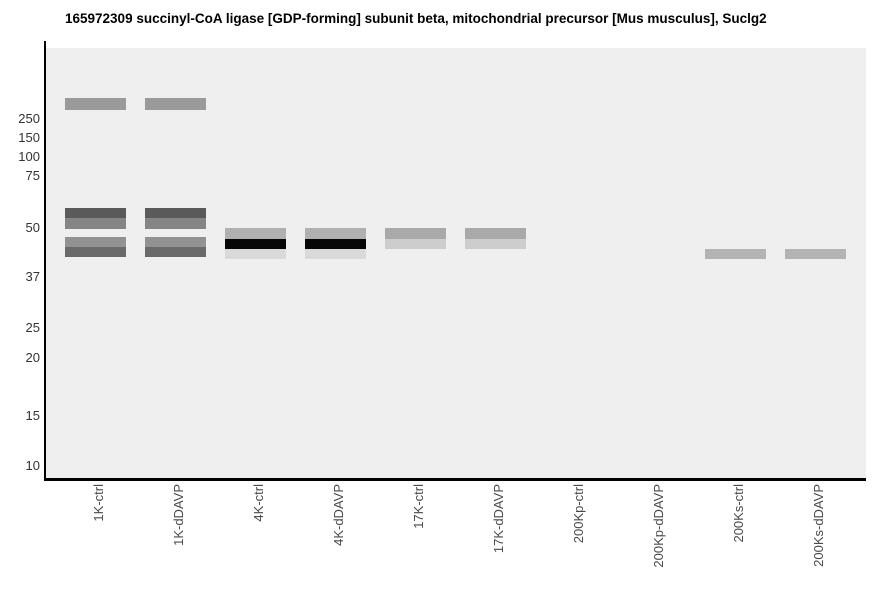 This screenshot has width=886, height=595. What do you see at coordinates (32, 465) in the screenshot?
I see `y-tick-label: 10` at bounding box center [32, 465].